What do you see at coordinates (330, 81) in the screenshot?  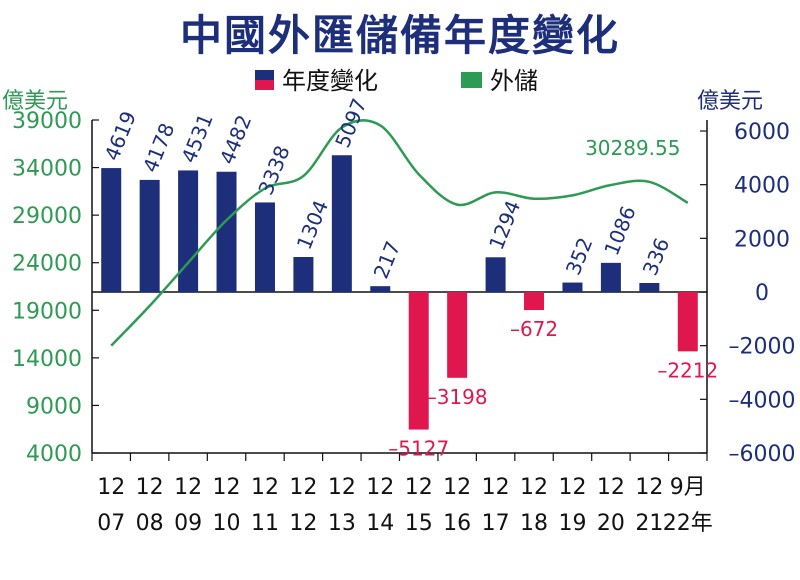 I see `legend-label-annual: 年度變化` at bounding box center [330, 81].